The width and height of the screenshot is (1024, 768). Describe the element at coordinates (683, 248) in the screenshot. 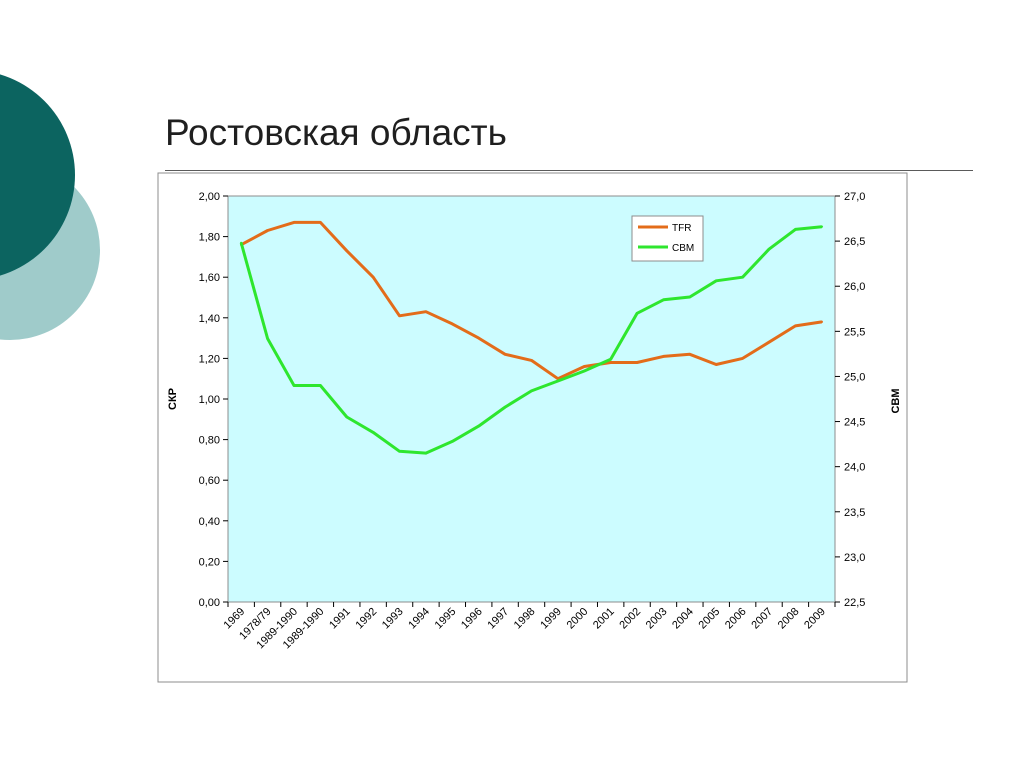

I see `legend-label-cbm: СВМ` at that location.